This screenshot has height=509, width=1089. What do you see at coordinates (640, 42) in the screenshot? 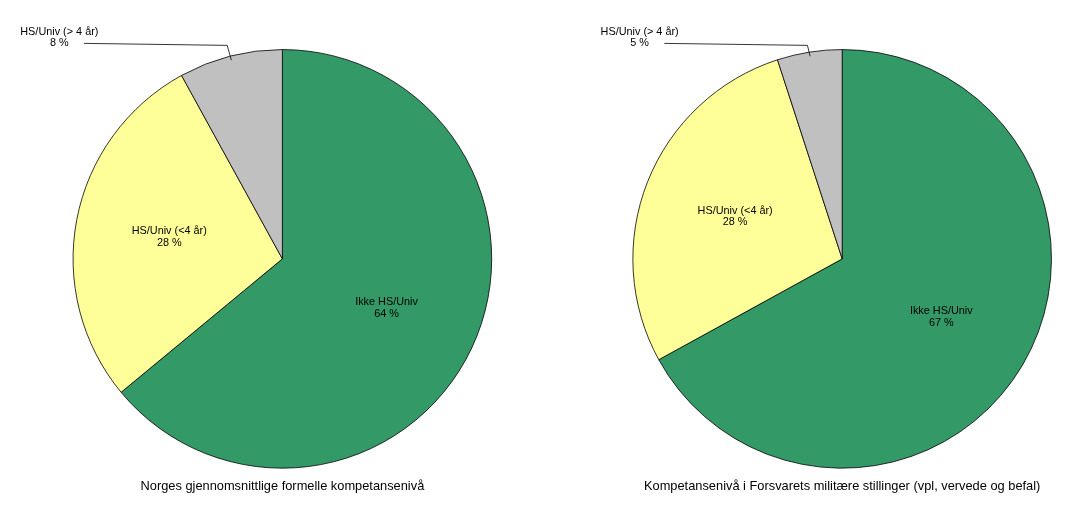
I see `data-label: 5 %` at bounding box center [640, 42].